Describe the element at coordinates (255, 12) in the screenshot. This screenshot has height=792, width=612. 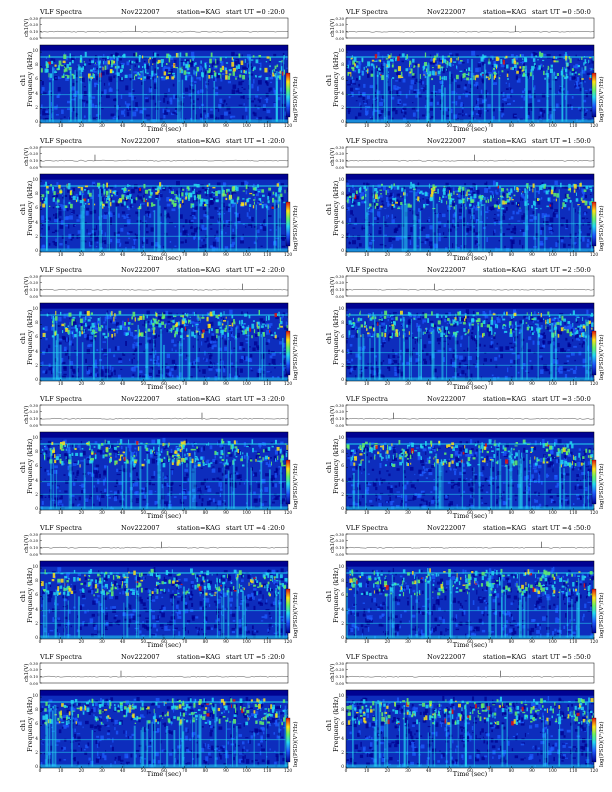
I see `header-start: start UT =0 :20:0` at that location.